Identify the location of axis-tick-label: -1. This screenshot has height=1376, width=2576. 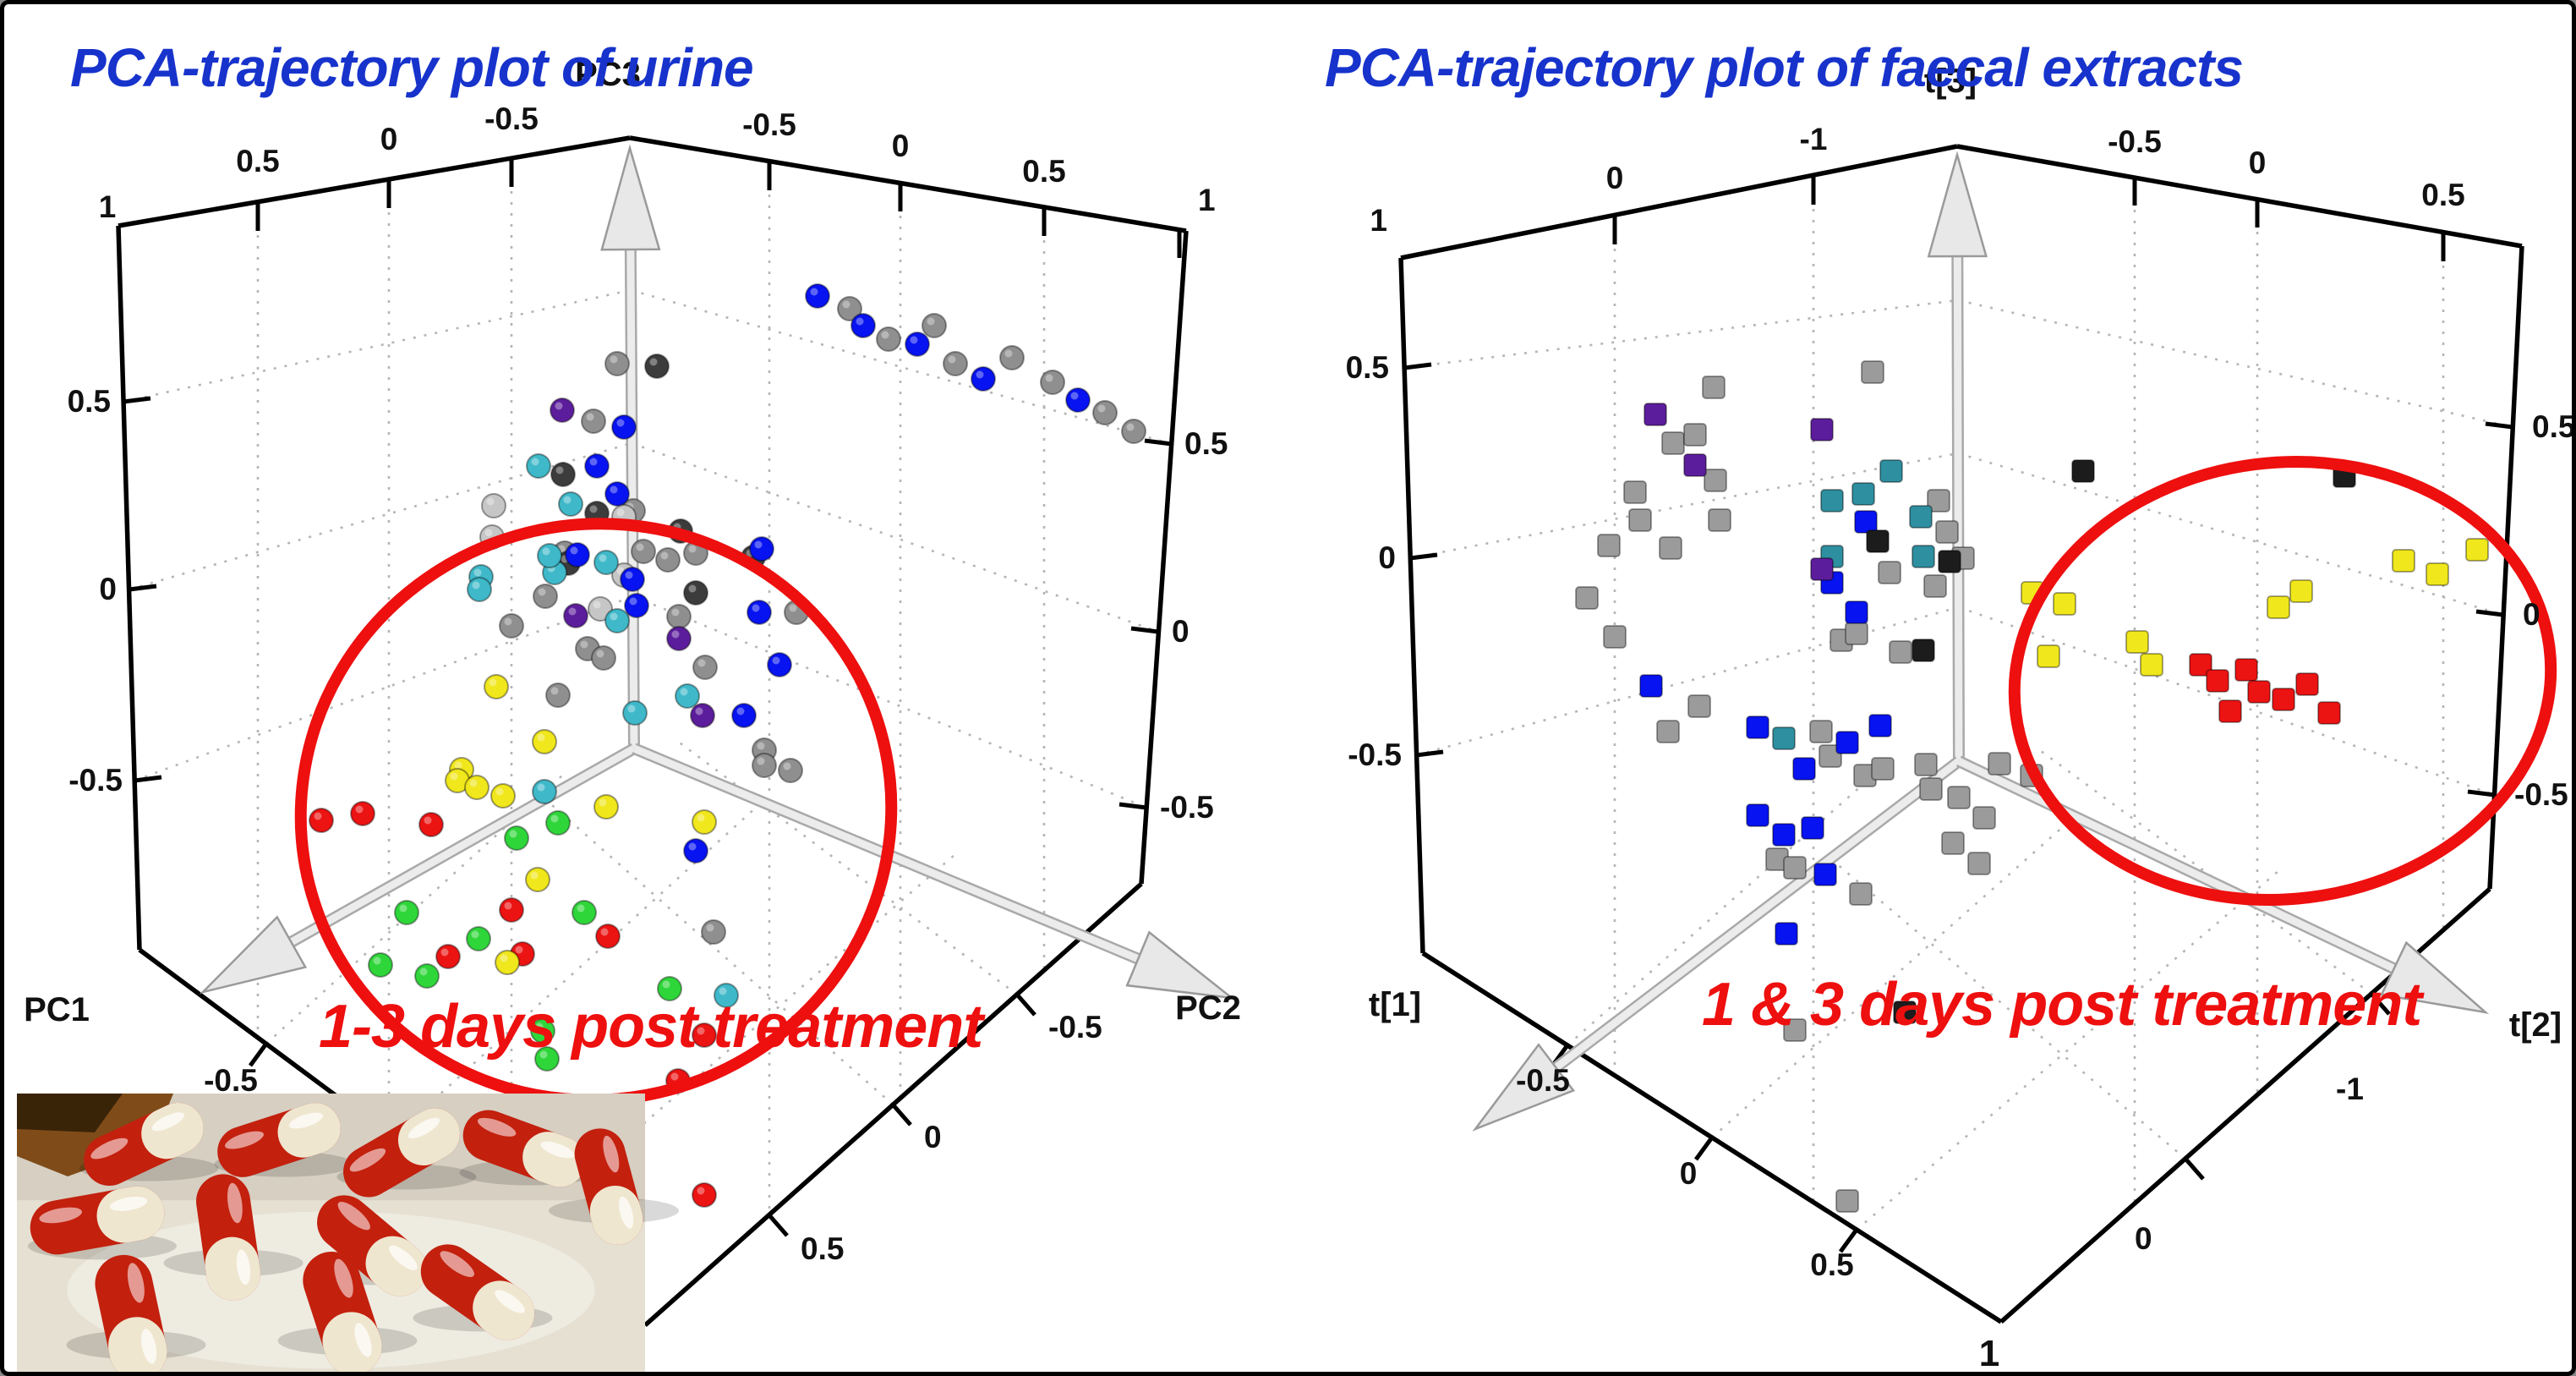
(2350, 1089).